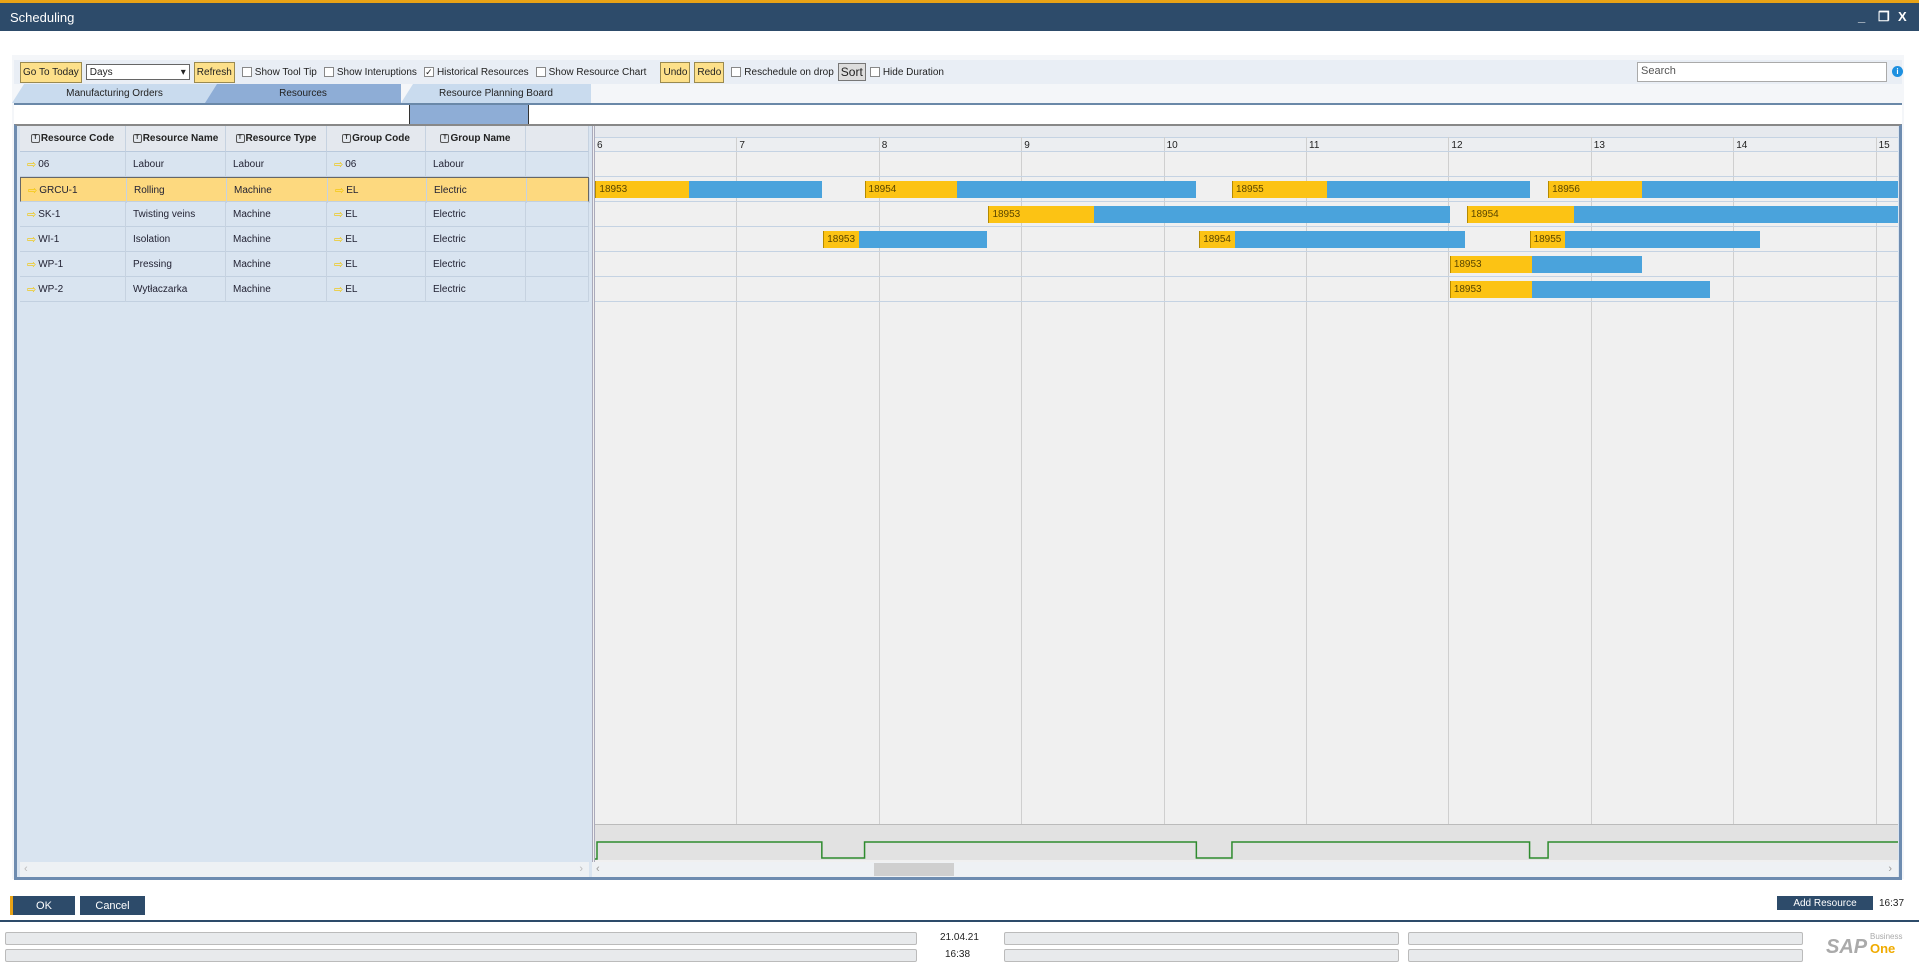  Describe the element at coordinates (1742, 145) in the screenshot. I see `day-label: 14` at that location.